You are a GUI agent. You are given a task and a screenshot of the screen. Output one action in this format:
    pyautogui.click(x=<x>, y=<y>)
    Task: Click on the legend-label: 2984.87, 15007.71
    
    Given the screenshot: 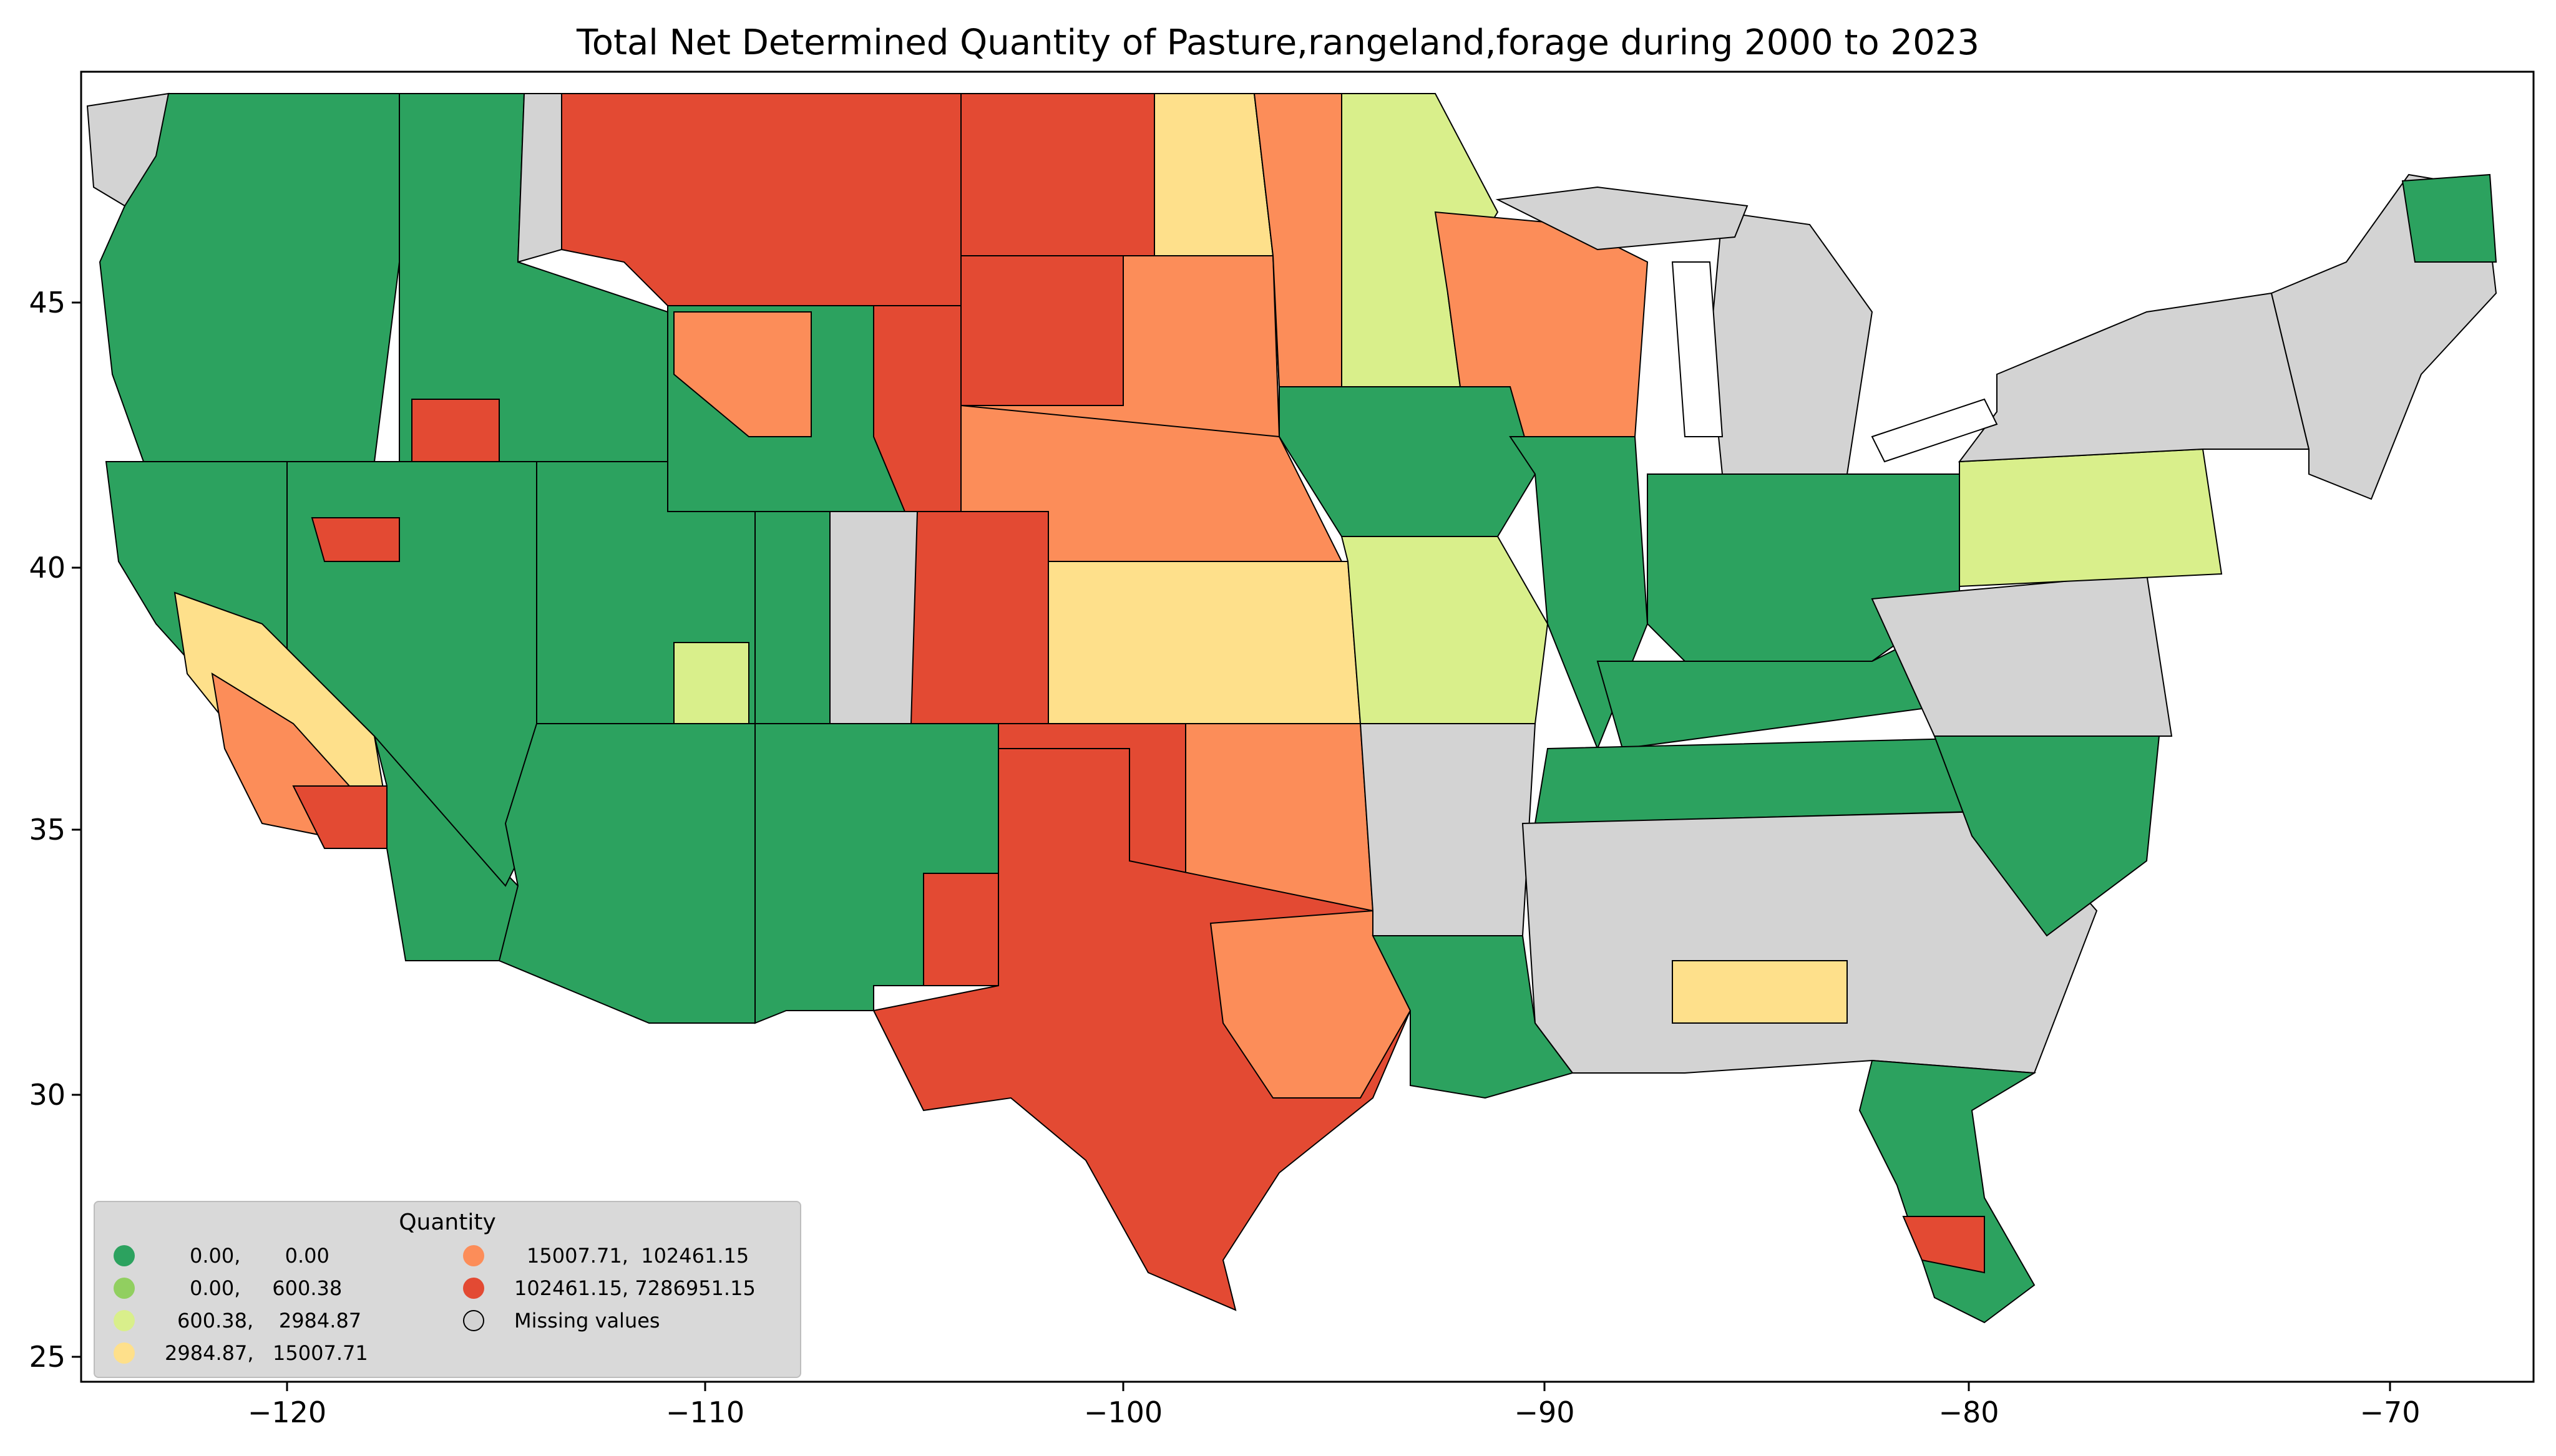 What is the action you would take?
    pyautogui.click(x=266, y=1353)
    